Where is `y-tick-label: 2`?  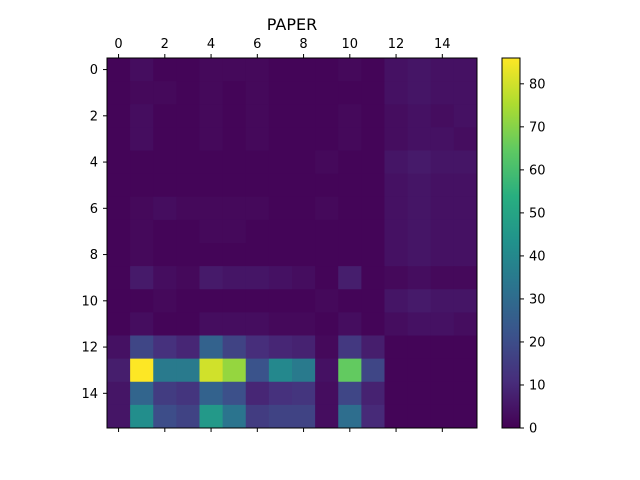
y-tick-label: 2 is located at coordinates (94, 116).